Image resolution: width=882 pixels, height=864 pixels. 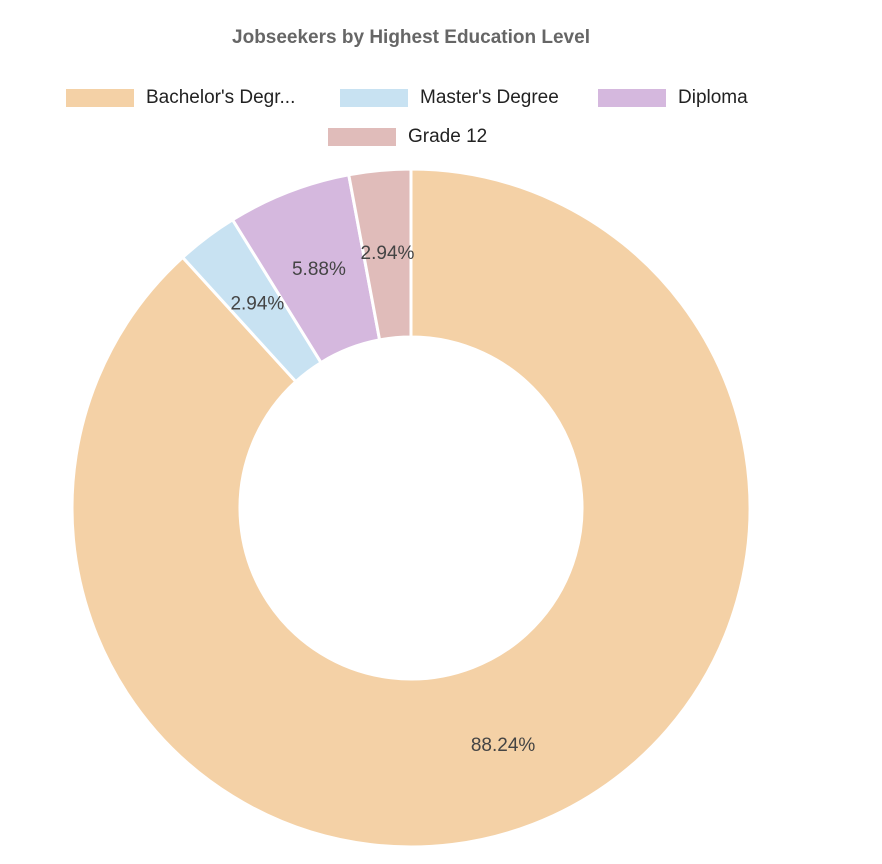 I want to click on chart-title: Jobseekers by Highest Education Level, so click(x=411, y=37).